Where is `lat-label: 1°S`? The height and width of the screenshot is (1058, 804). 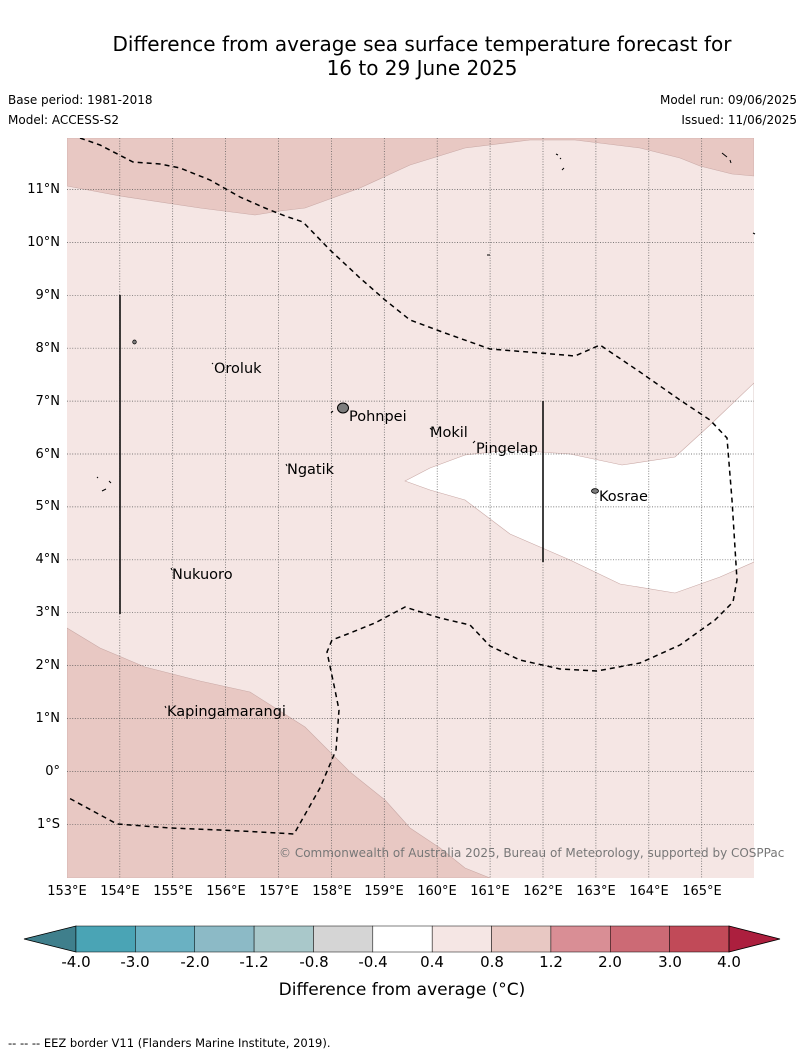
lat-label: 1°S is located at coordinates (48, 824).